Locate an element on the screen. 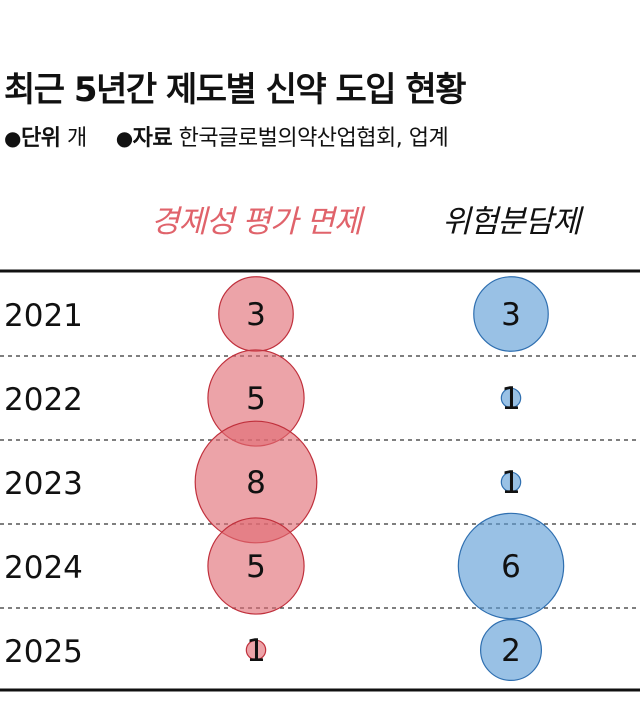 Image resolution: width=640 pixels, height=718 pixels. data-label: 6 is located at coordinates (511, 567).